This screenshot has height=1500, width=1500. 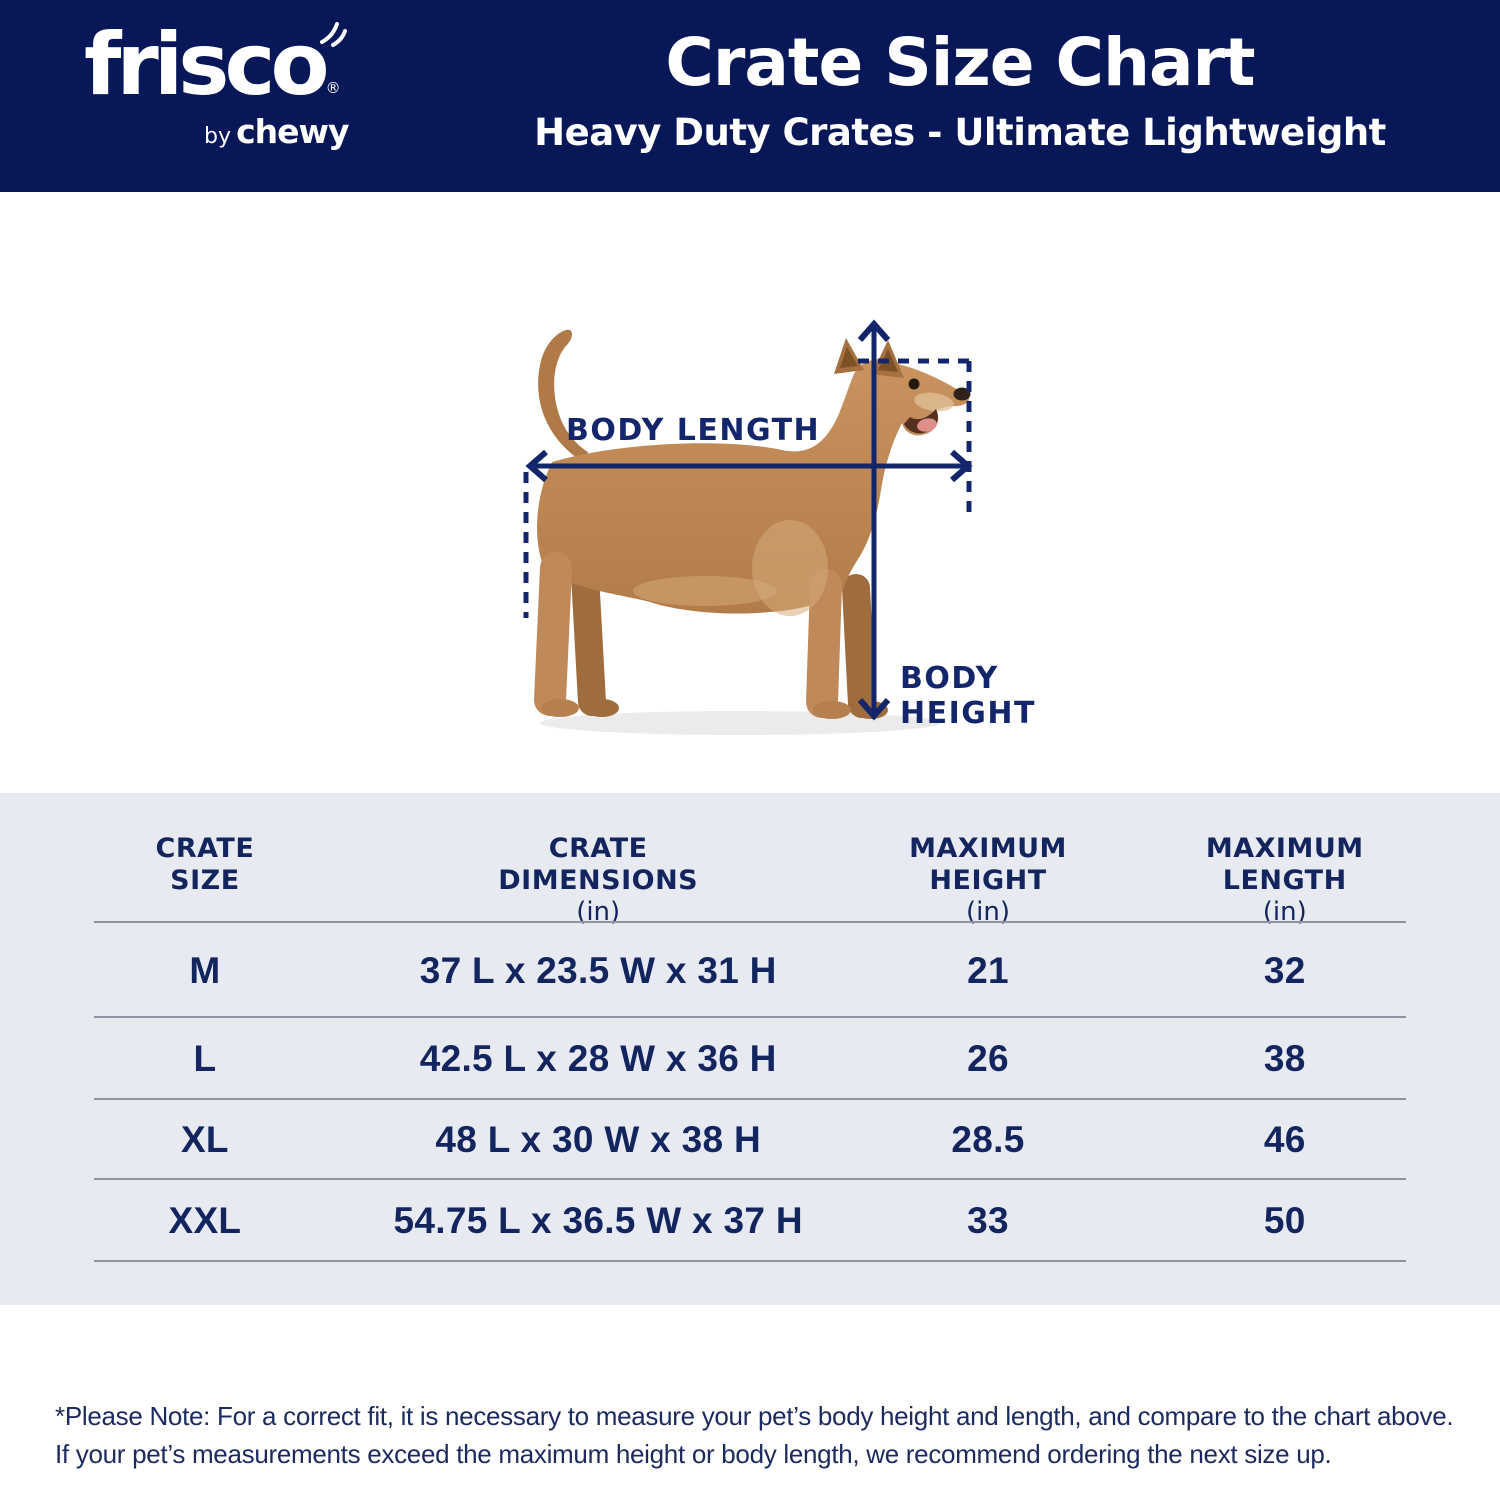 I want to click on cell-size: XXL, so click(x=205, y=1220).